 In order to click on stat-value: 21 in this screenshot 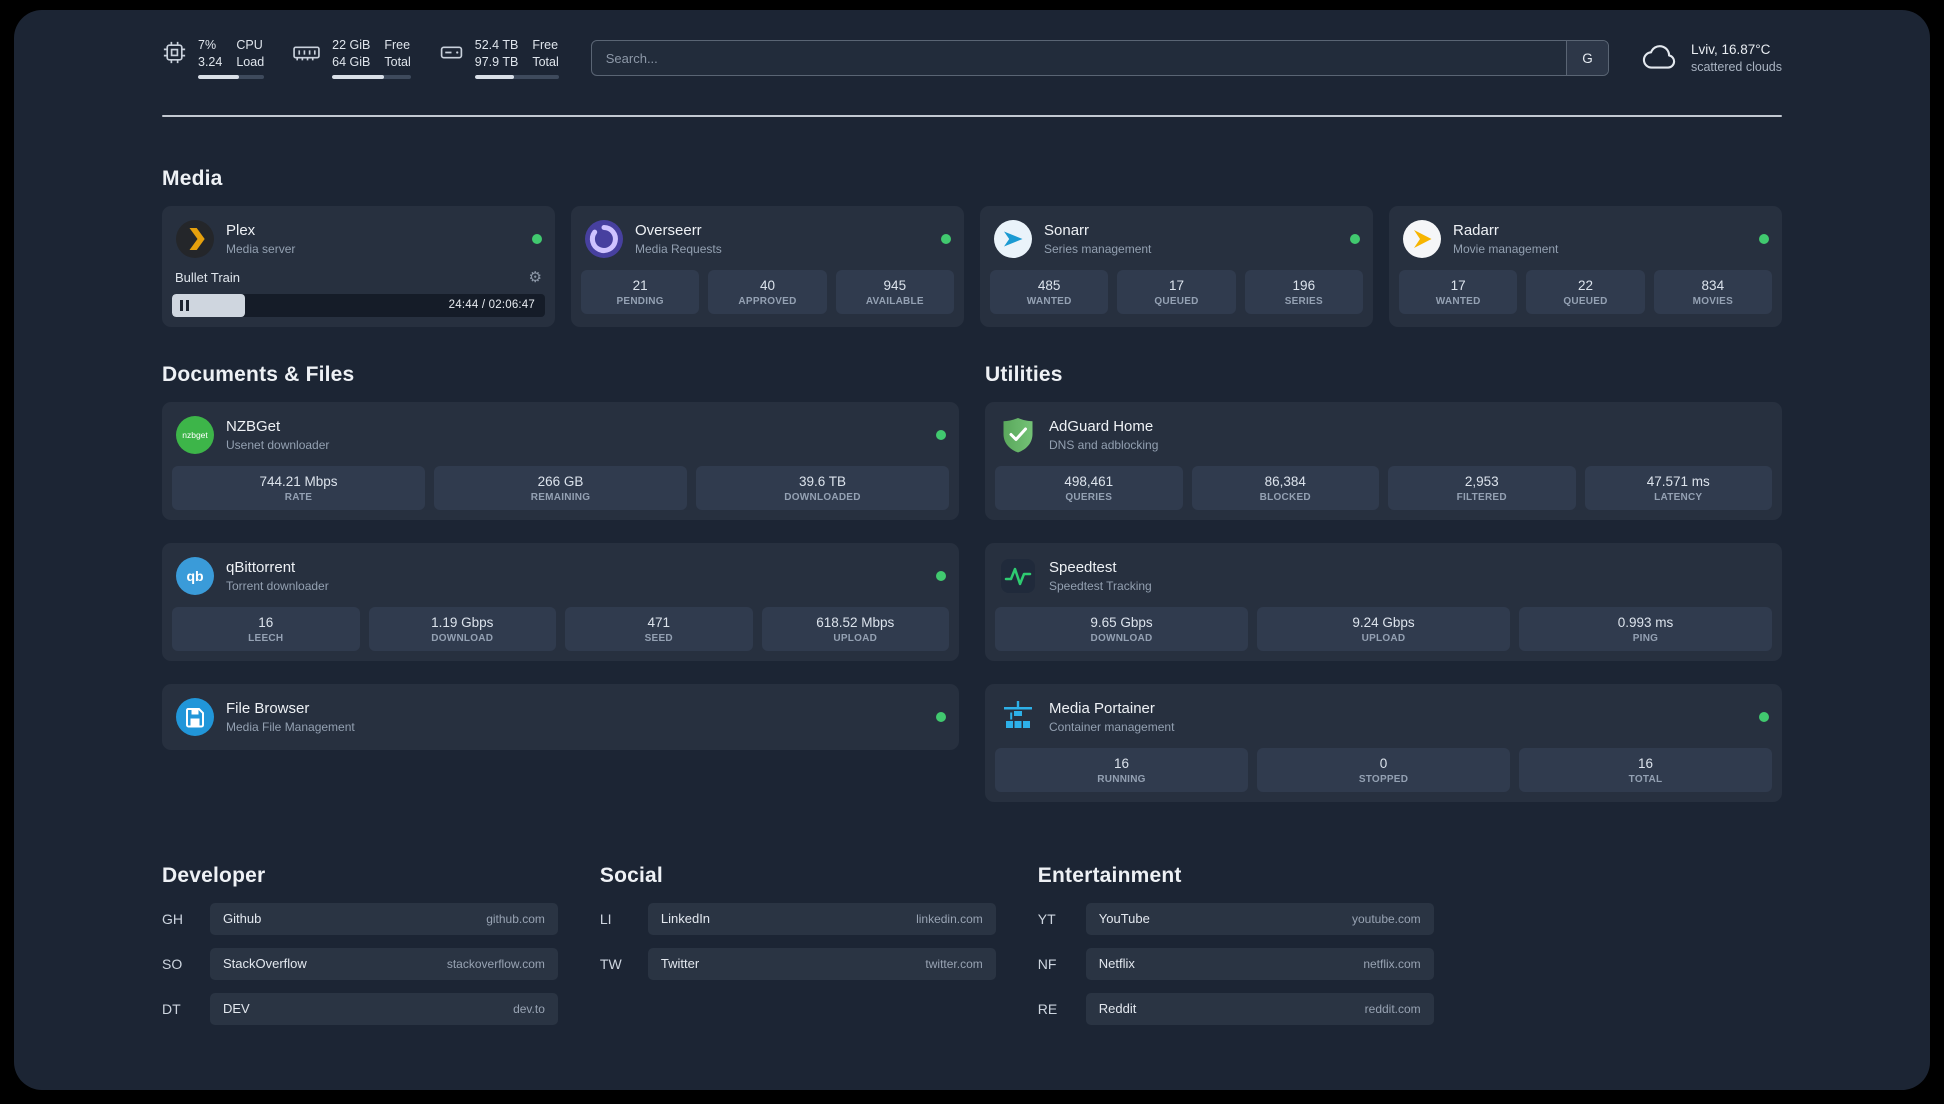, I will do `click(640, 285)`.